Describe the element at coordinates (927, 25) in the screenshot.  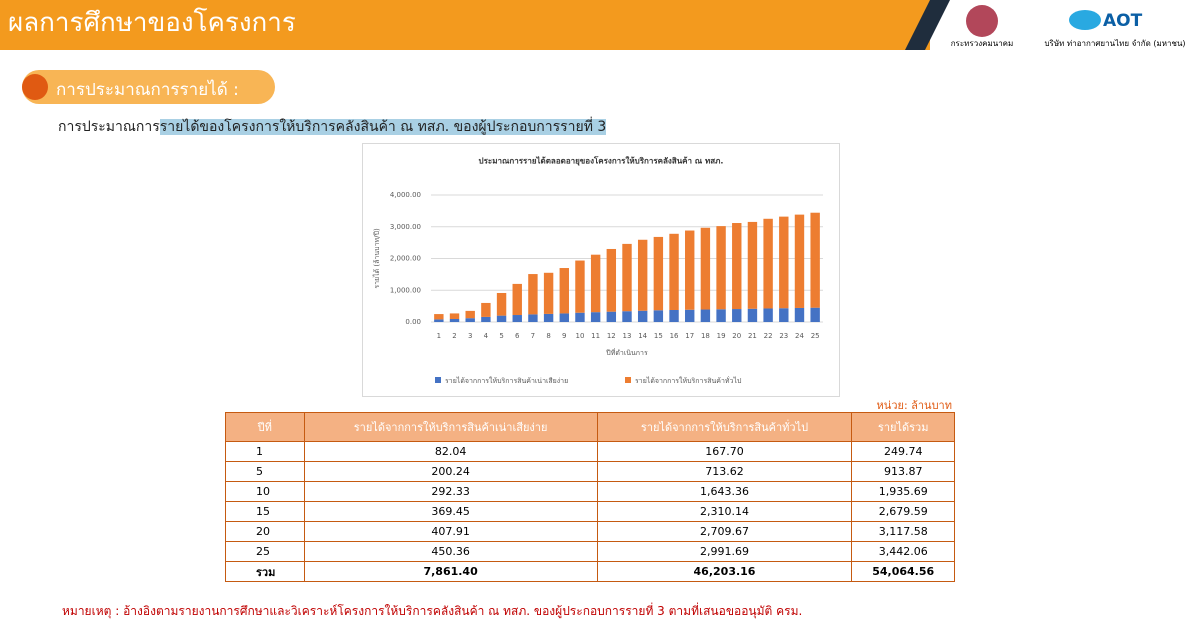
I see `stripe` at that location.